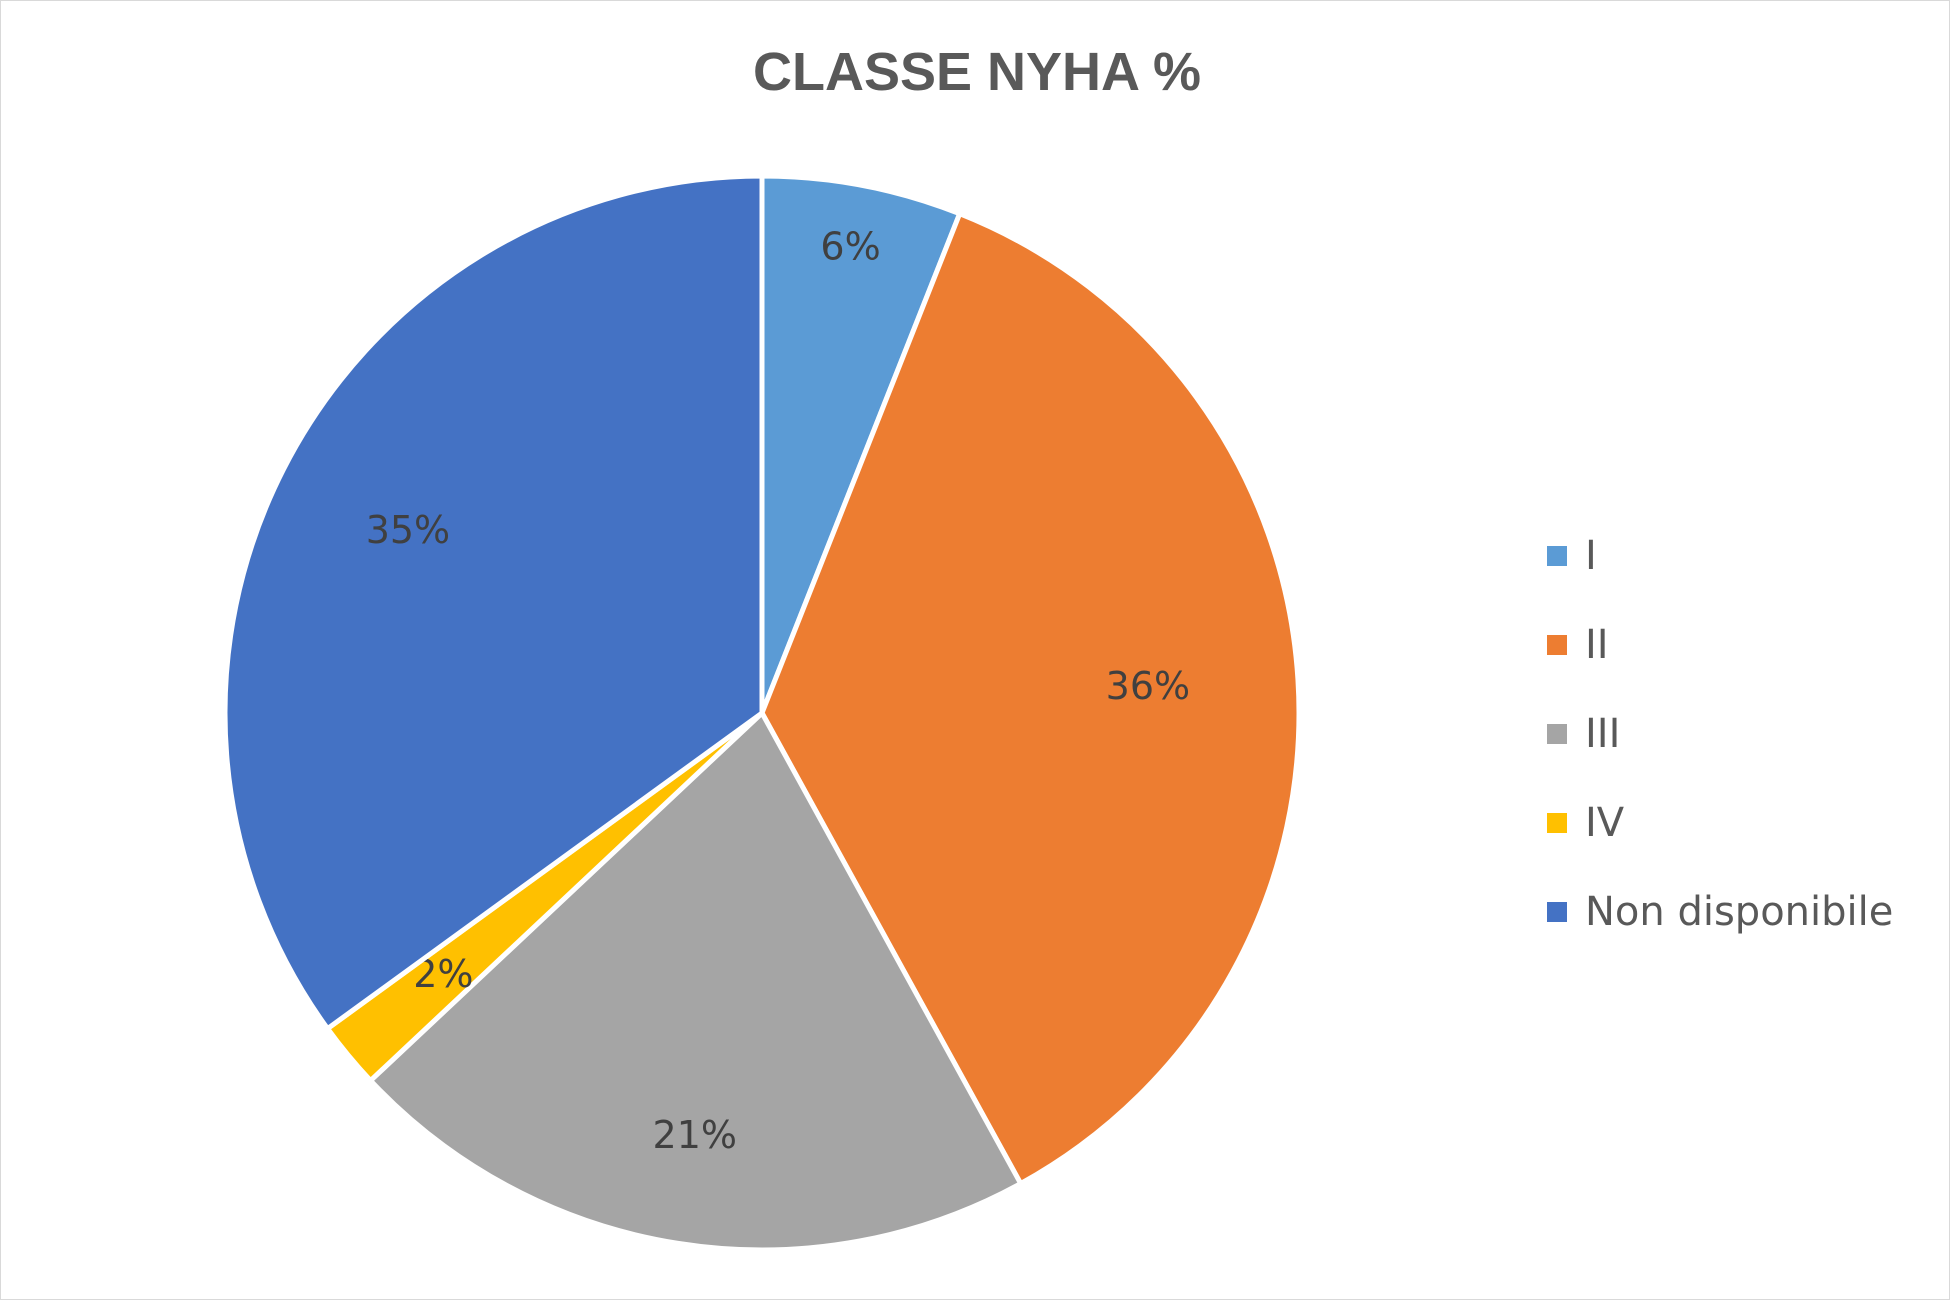  I want to click on legend-item-ii: II, so click(1720, 644).